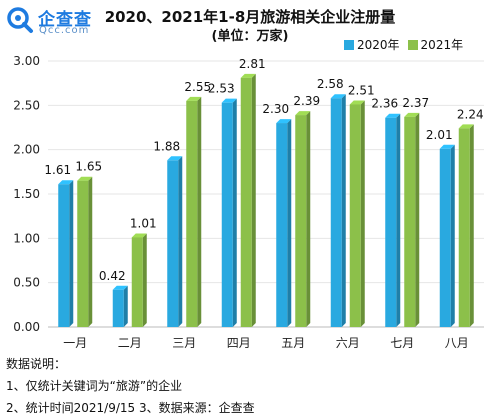  What do you see at coordinates (184, 343) in the screenshot?
I see `x-tick-label: 三月` at bounding box center [184, 343].